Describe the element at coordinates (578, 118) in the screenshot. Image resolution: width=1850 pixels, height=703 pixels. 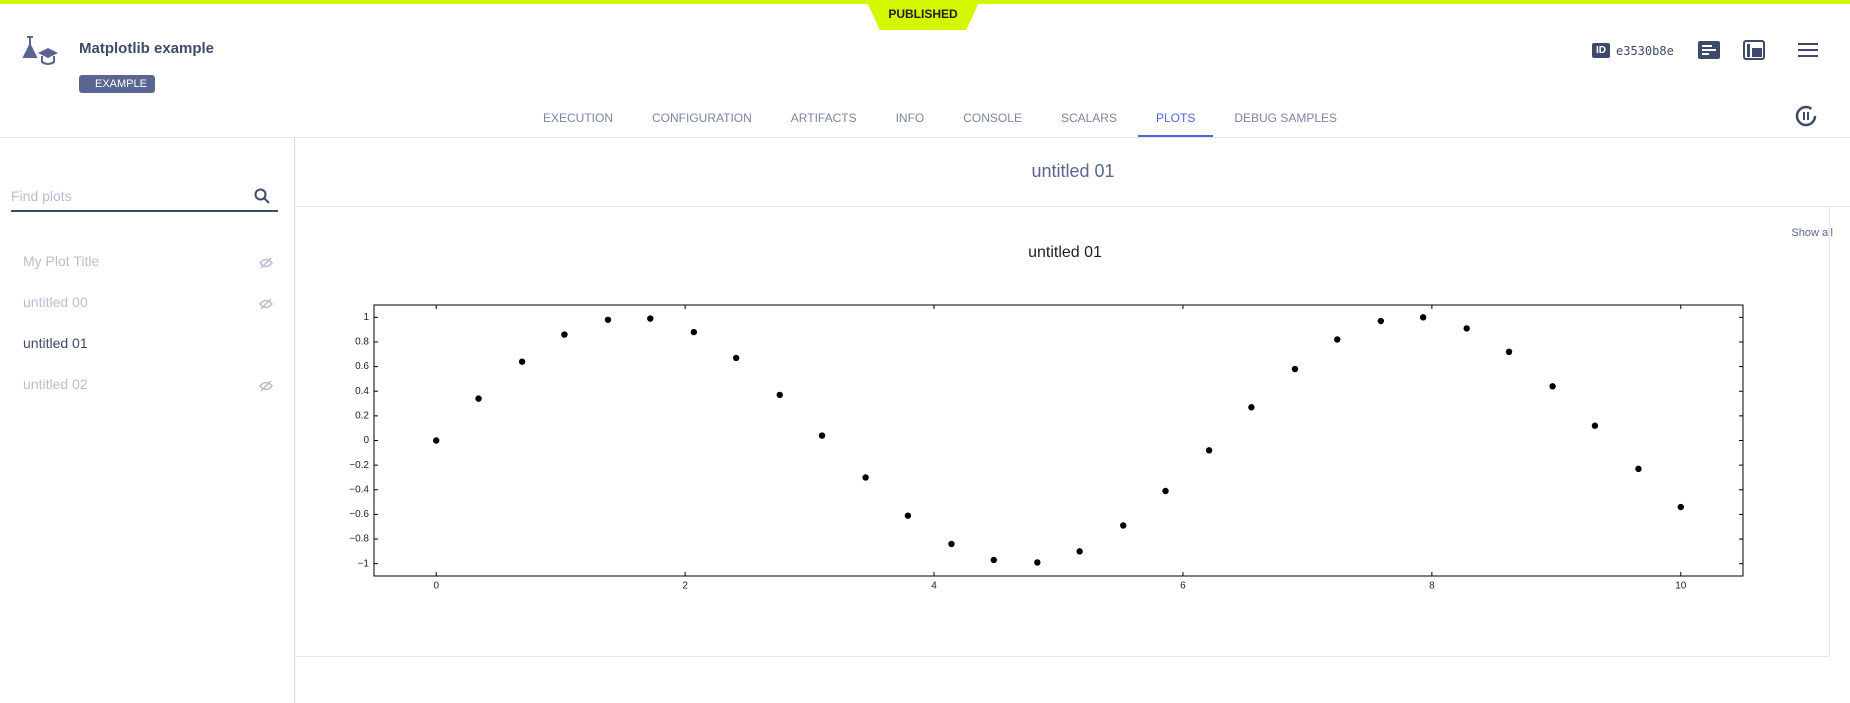
I see `tab: EXECUTION` at that location.